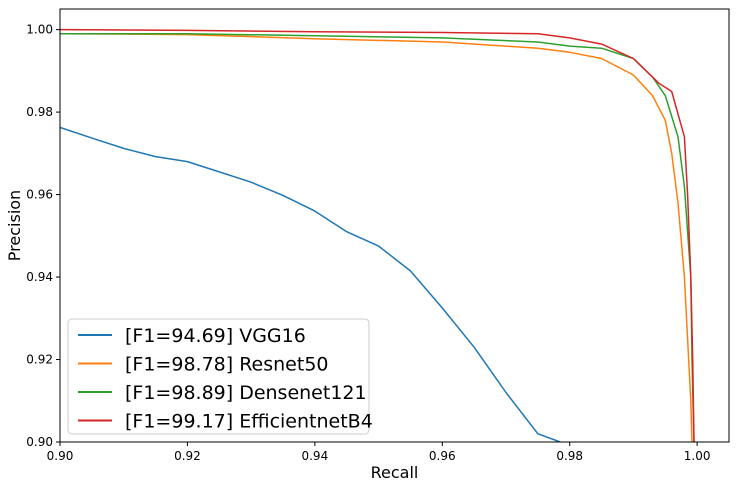 The height and width of the screenshot is (488, 736). I want to click on x-tick-label: 0.96, so click(442, 456).